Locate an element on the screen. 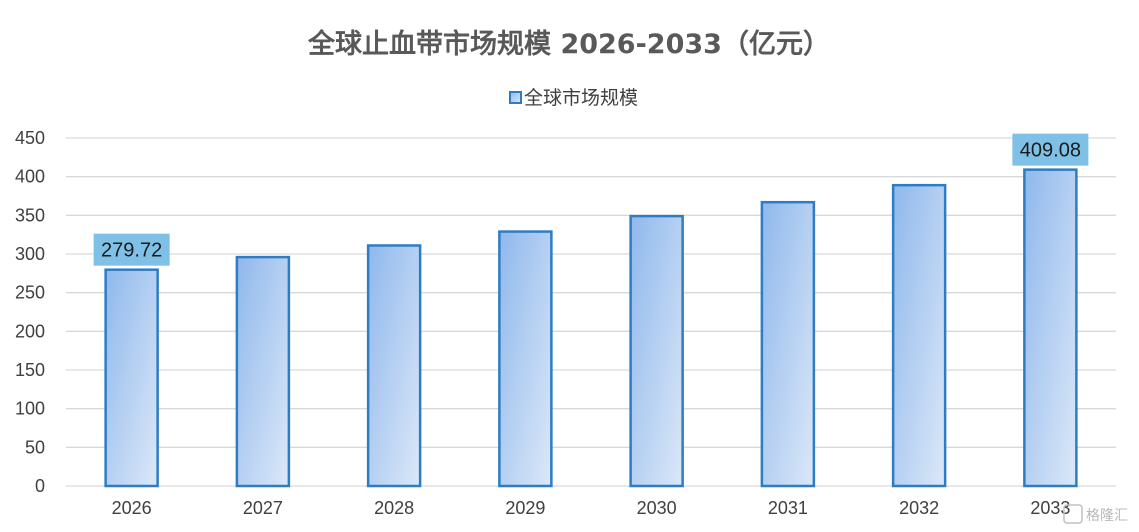  bar-2029 is located at coordinates (525, 359).